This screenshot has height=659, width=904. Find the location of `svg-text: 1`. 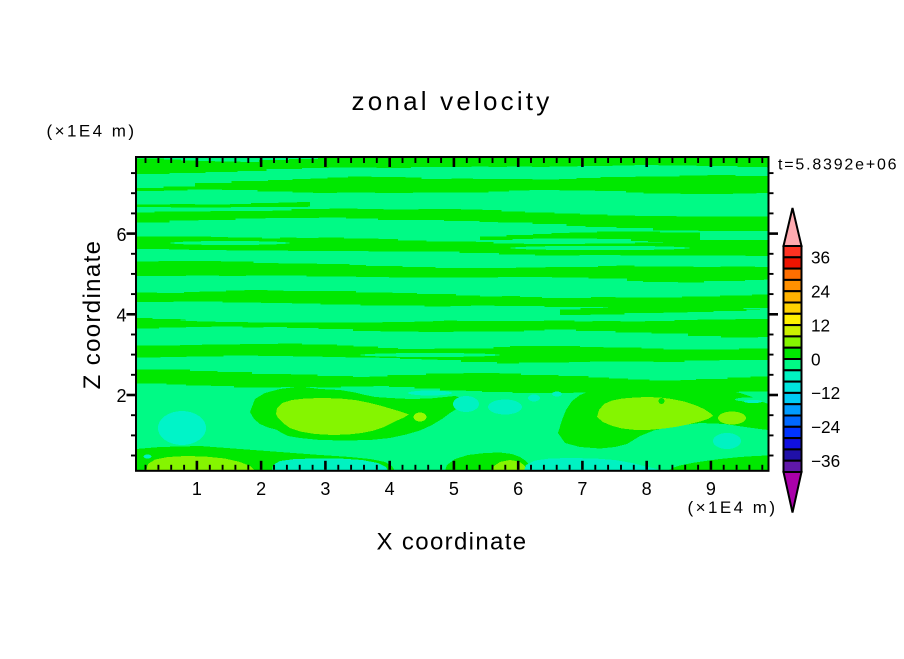

svg-text: 1 is located at coordinates (197, 489).